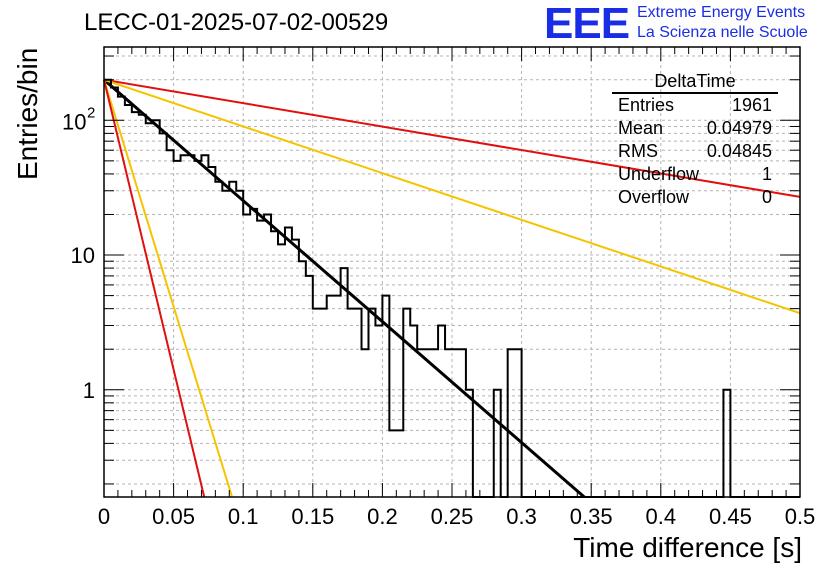 Image resolution: width=836 pixels, height=572 pixels. Describe the element at coordinates (587, 24) in the screenshot. I see `eee-logo: EEE` at that location.